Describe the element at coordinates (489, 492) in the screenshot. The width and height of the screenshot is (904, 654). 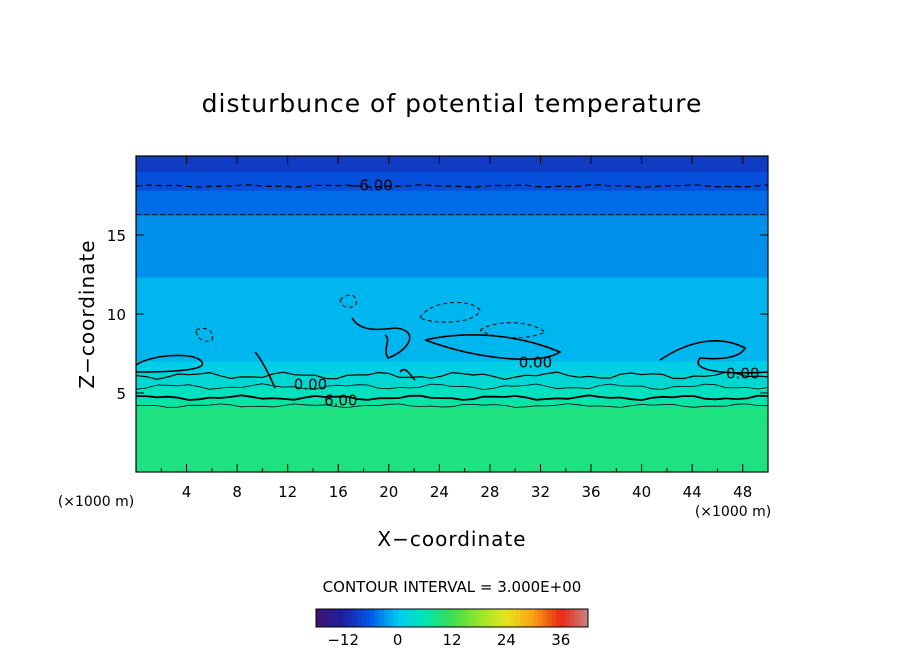
I see `x-tick-label: 28` at that location.